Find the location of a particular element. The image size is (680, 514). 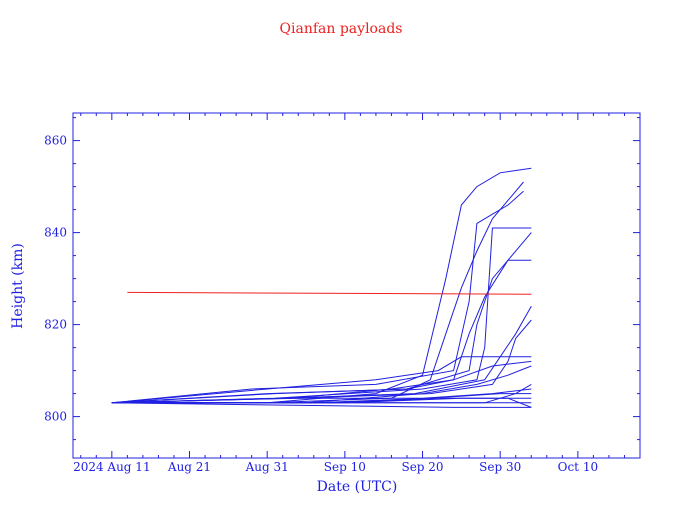

x-tick-label: Oct 10 is located at coordinates (578, 467).